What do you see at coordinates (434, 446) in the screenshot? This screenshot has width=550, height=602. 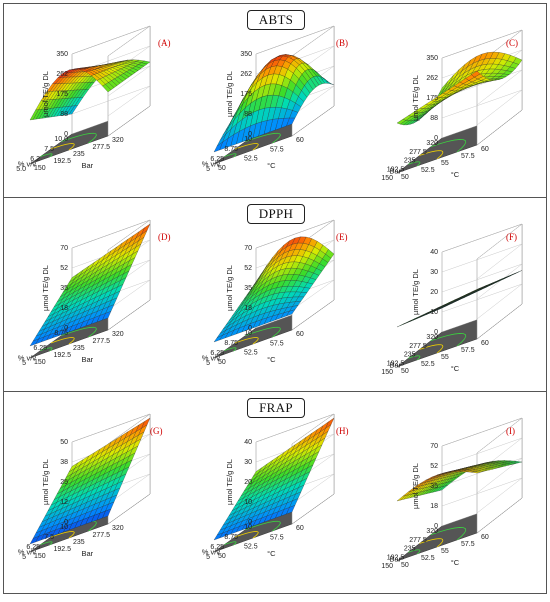 I see `z-tick-label: 70` at bounding box center [434, 446].